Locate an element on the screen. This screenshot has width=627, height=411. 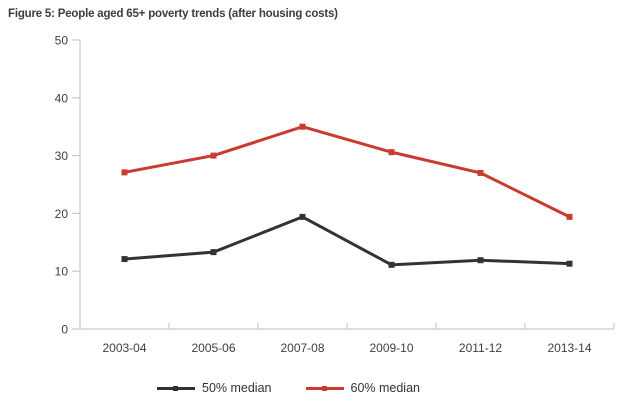
y-axis-tick-label: 20 is located at coordinates (62, 214).